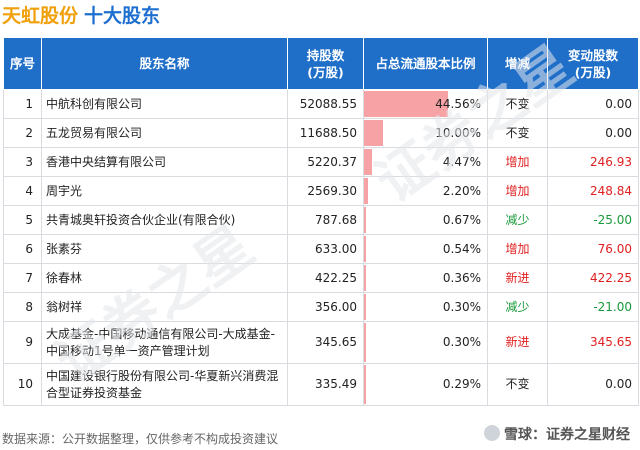 The height and width of the screenshot is (450, 640). What do you see at coordinates (122, 16) in the screenshot?
I see `page-subtitle: 十大股东` at bounding box center [122, 16].